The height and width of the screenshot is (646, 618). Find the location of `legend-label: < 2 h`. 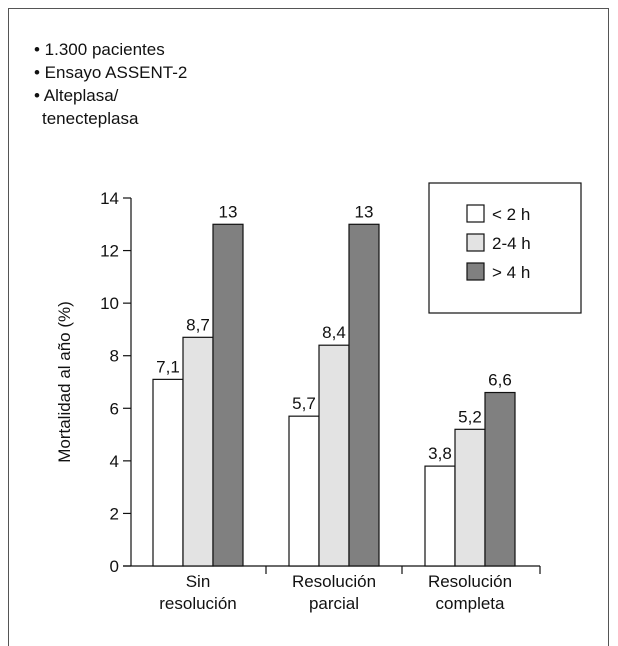

legend-label: < 2 h is located at coordinates (511, 214).